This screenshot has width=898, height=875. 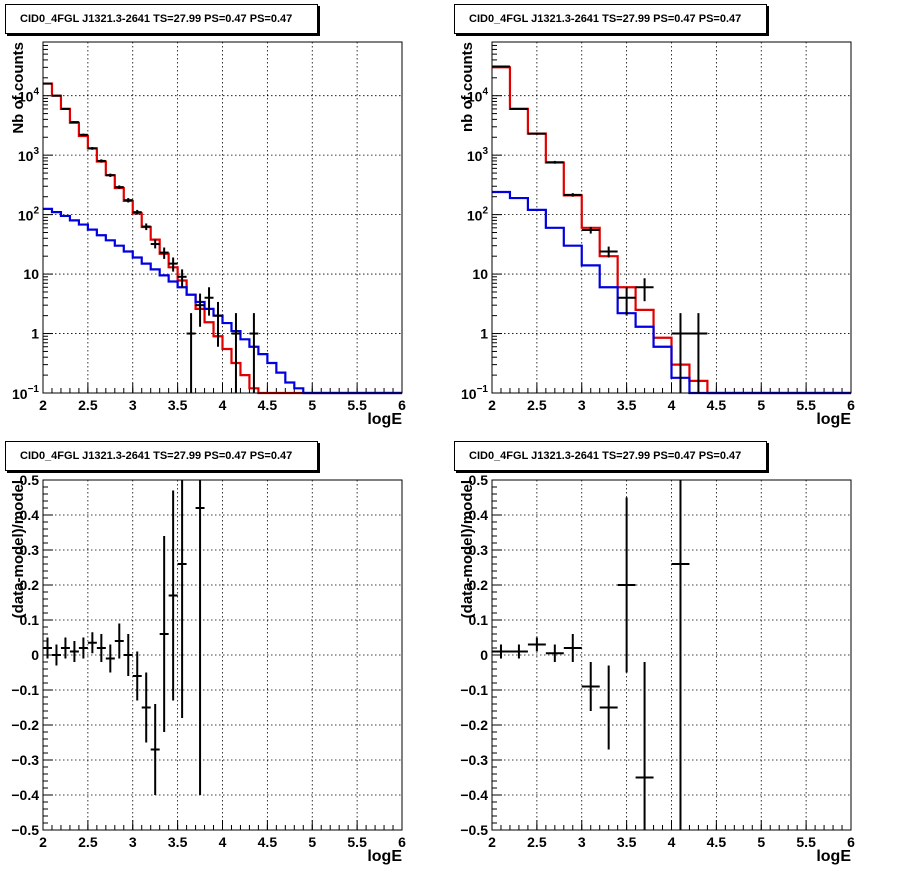 I want to click on y-tick-label: 10, so click(x=31, y=274).